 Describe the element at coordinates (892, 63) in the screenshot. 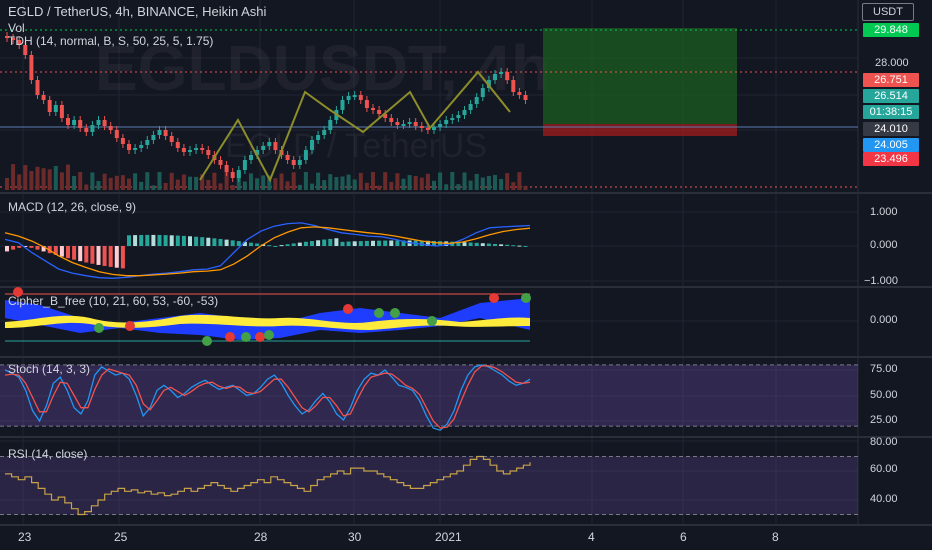

I see `price-axis-28: 28.000` at that location.